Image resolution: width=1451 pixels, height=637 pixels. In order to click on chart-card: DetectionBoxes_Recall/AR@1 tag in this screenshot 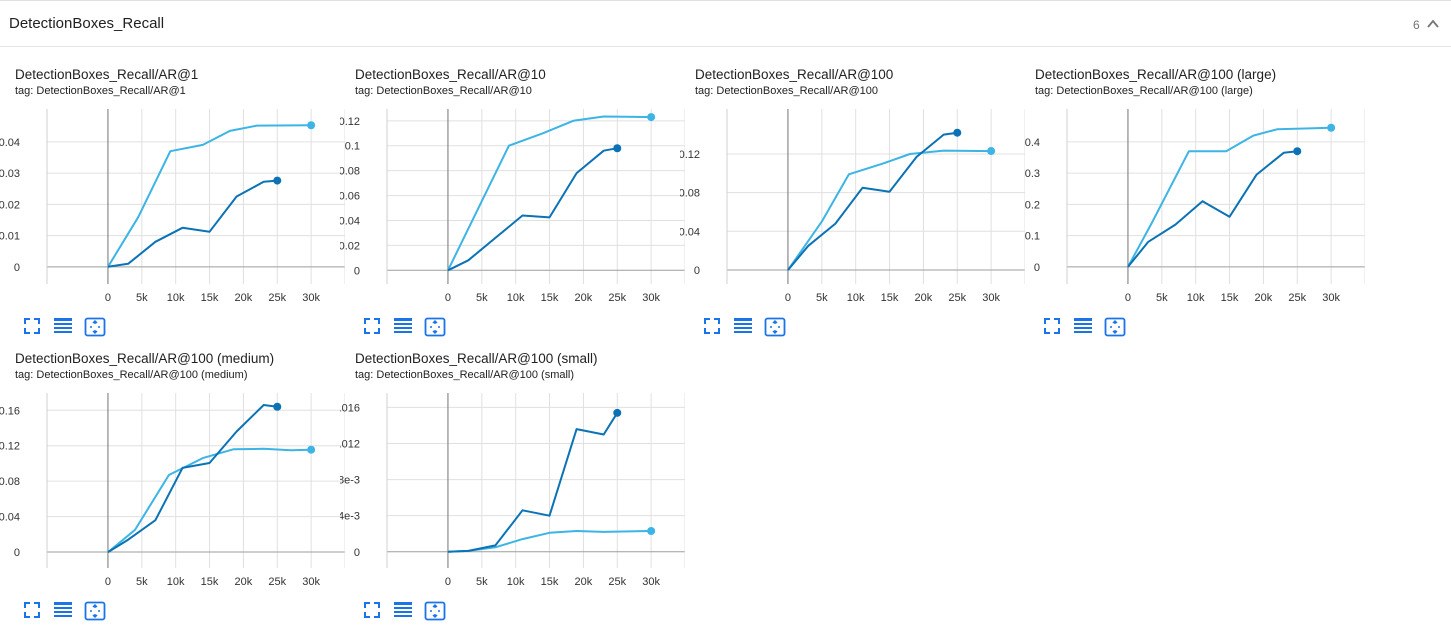, I will do `click(172, 209)`.